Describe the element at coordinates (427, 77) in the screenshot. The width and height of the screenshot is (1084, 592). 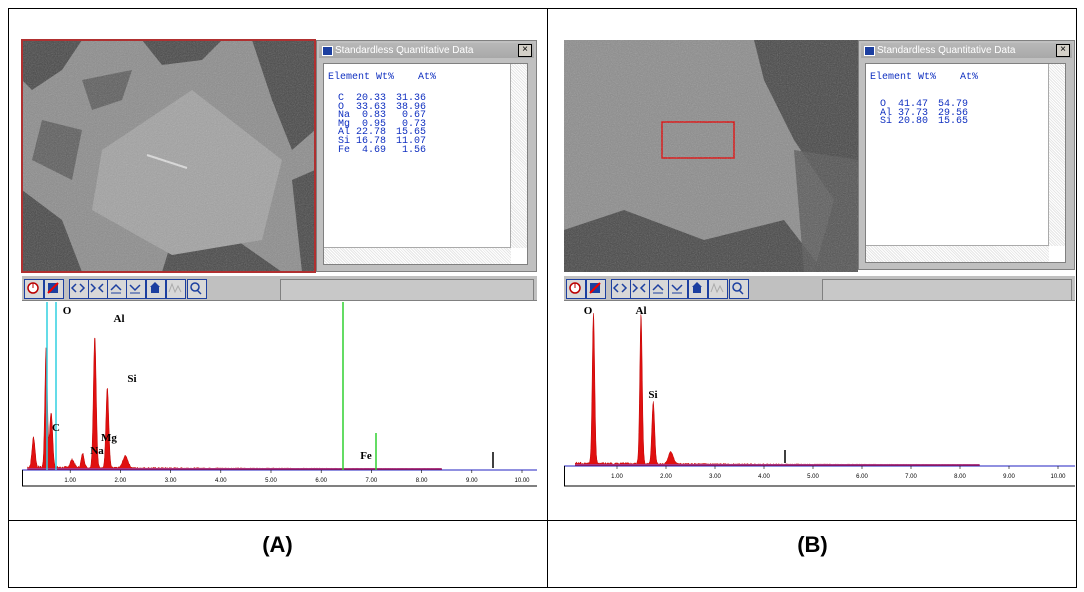
I see `table-header: At%` at that location.